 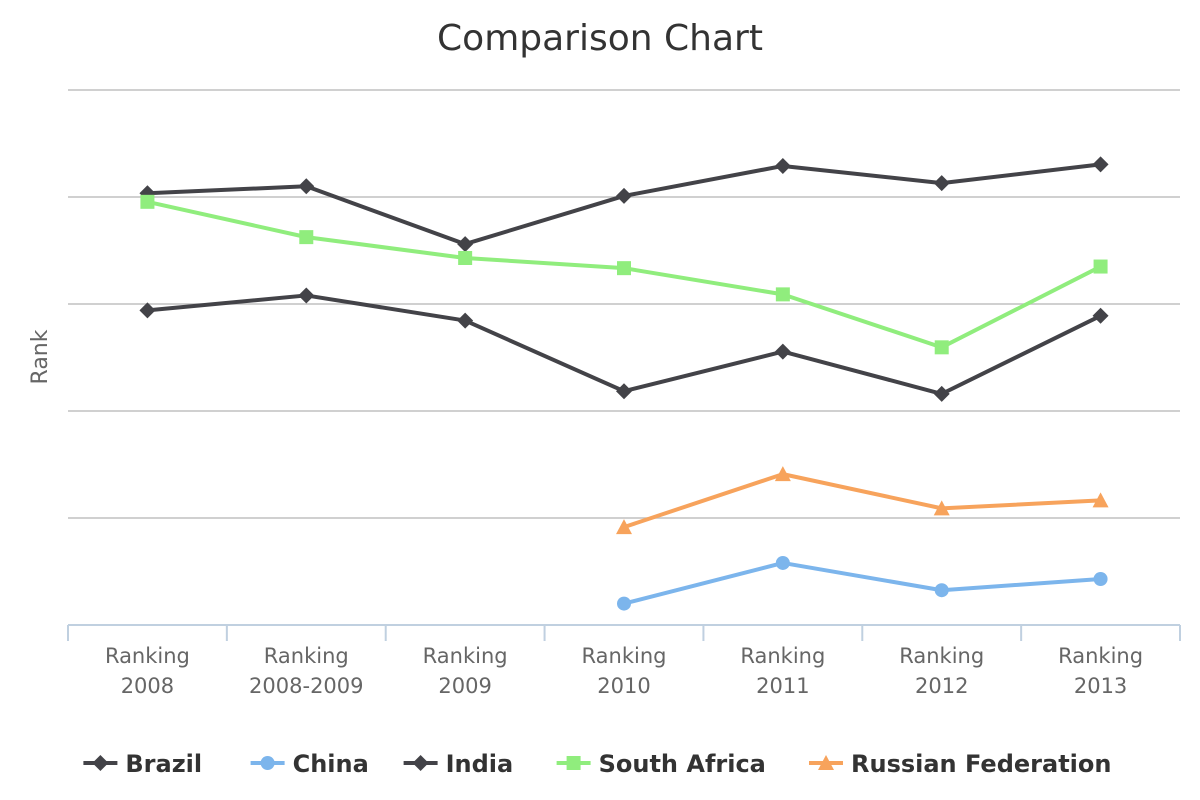 I want to click on series-line-russian-federation, so click(x=862, y=501).